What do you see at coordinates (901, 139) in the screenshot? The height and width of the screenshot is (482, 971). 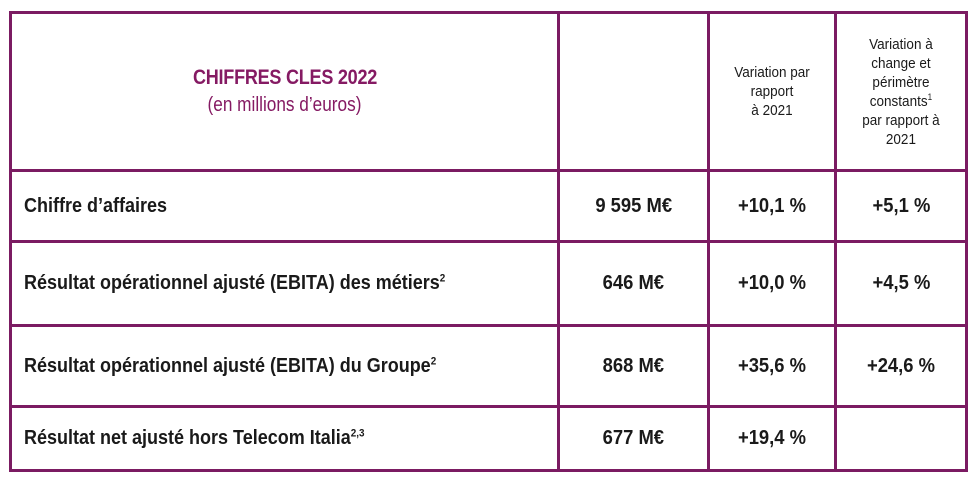 I see `constant-header-line: 2021` at bounding box center [901, 139].